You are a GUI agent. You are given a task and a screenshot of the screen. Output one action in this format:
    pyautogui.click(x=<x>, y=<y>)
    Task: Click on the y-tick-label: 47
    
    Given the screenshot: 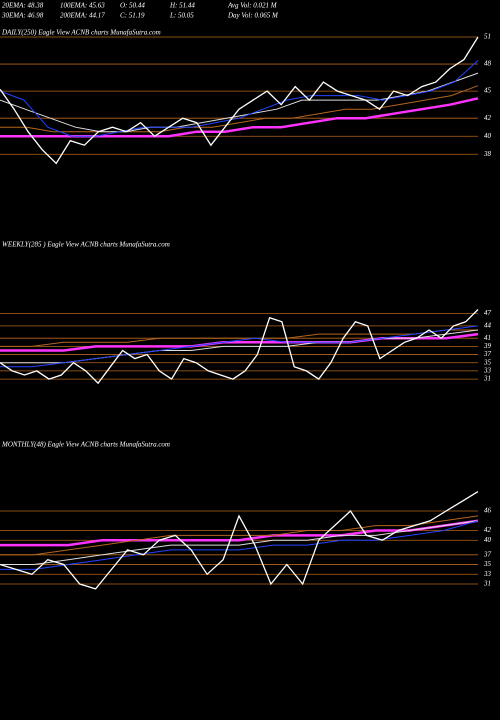 What is the action you would take?
    pyautogui.click(x=488, y=313)
    